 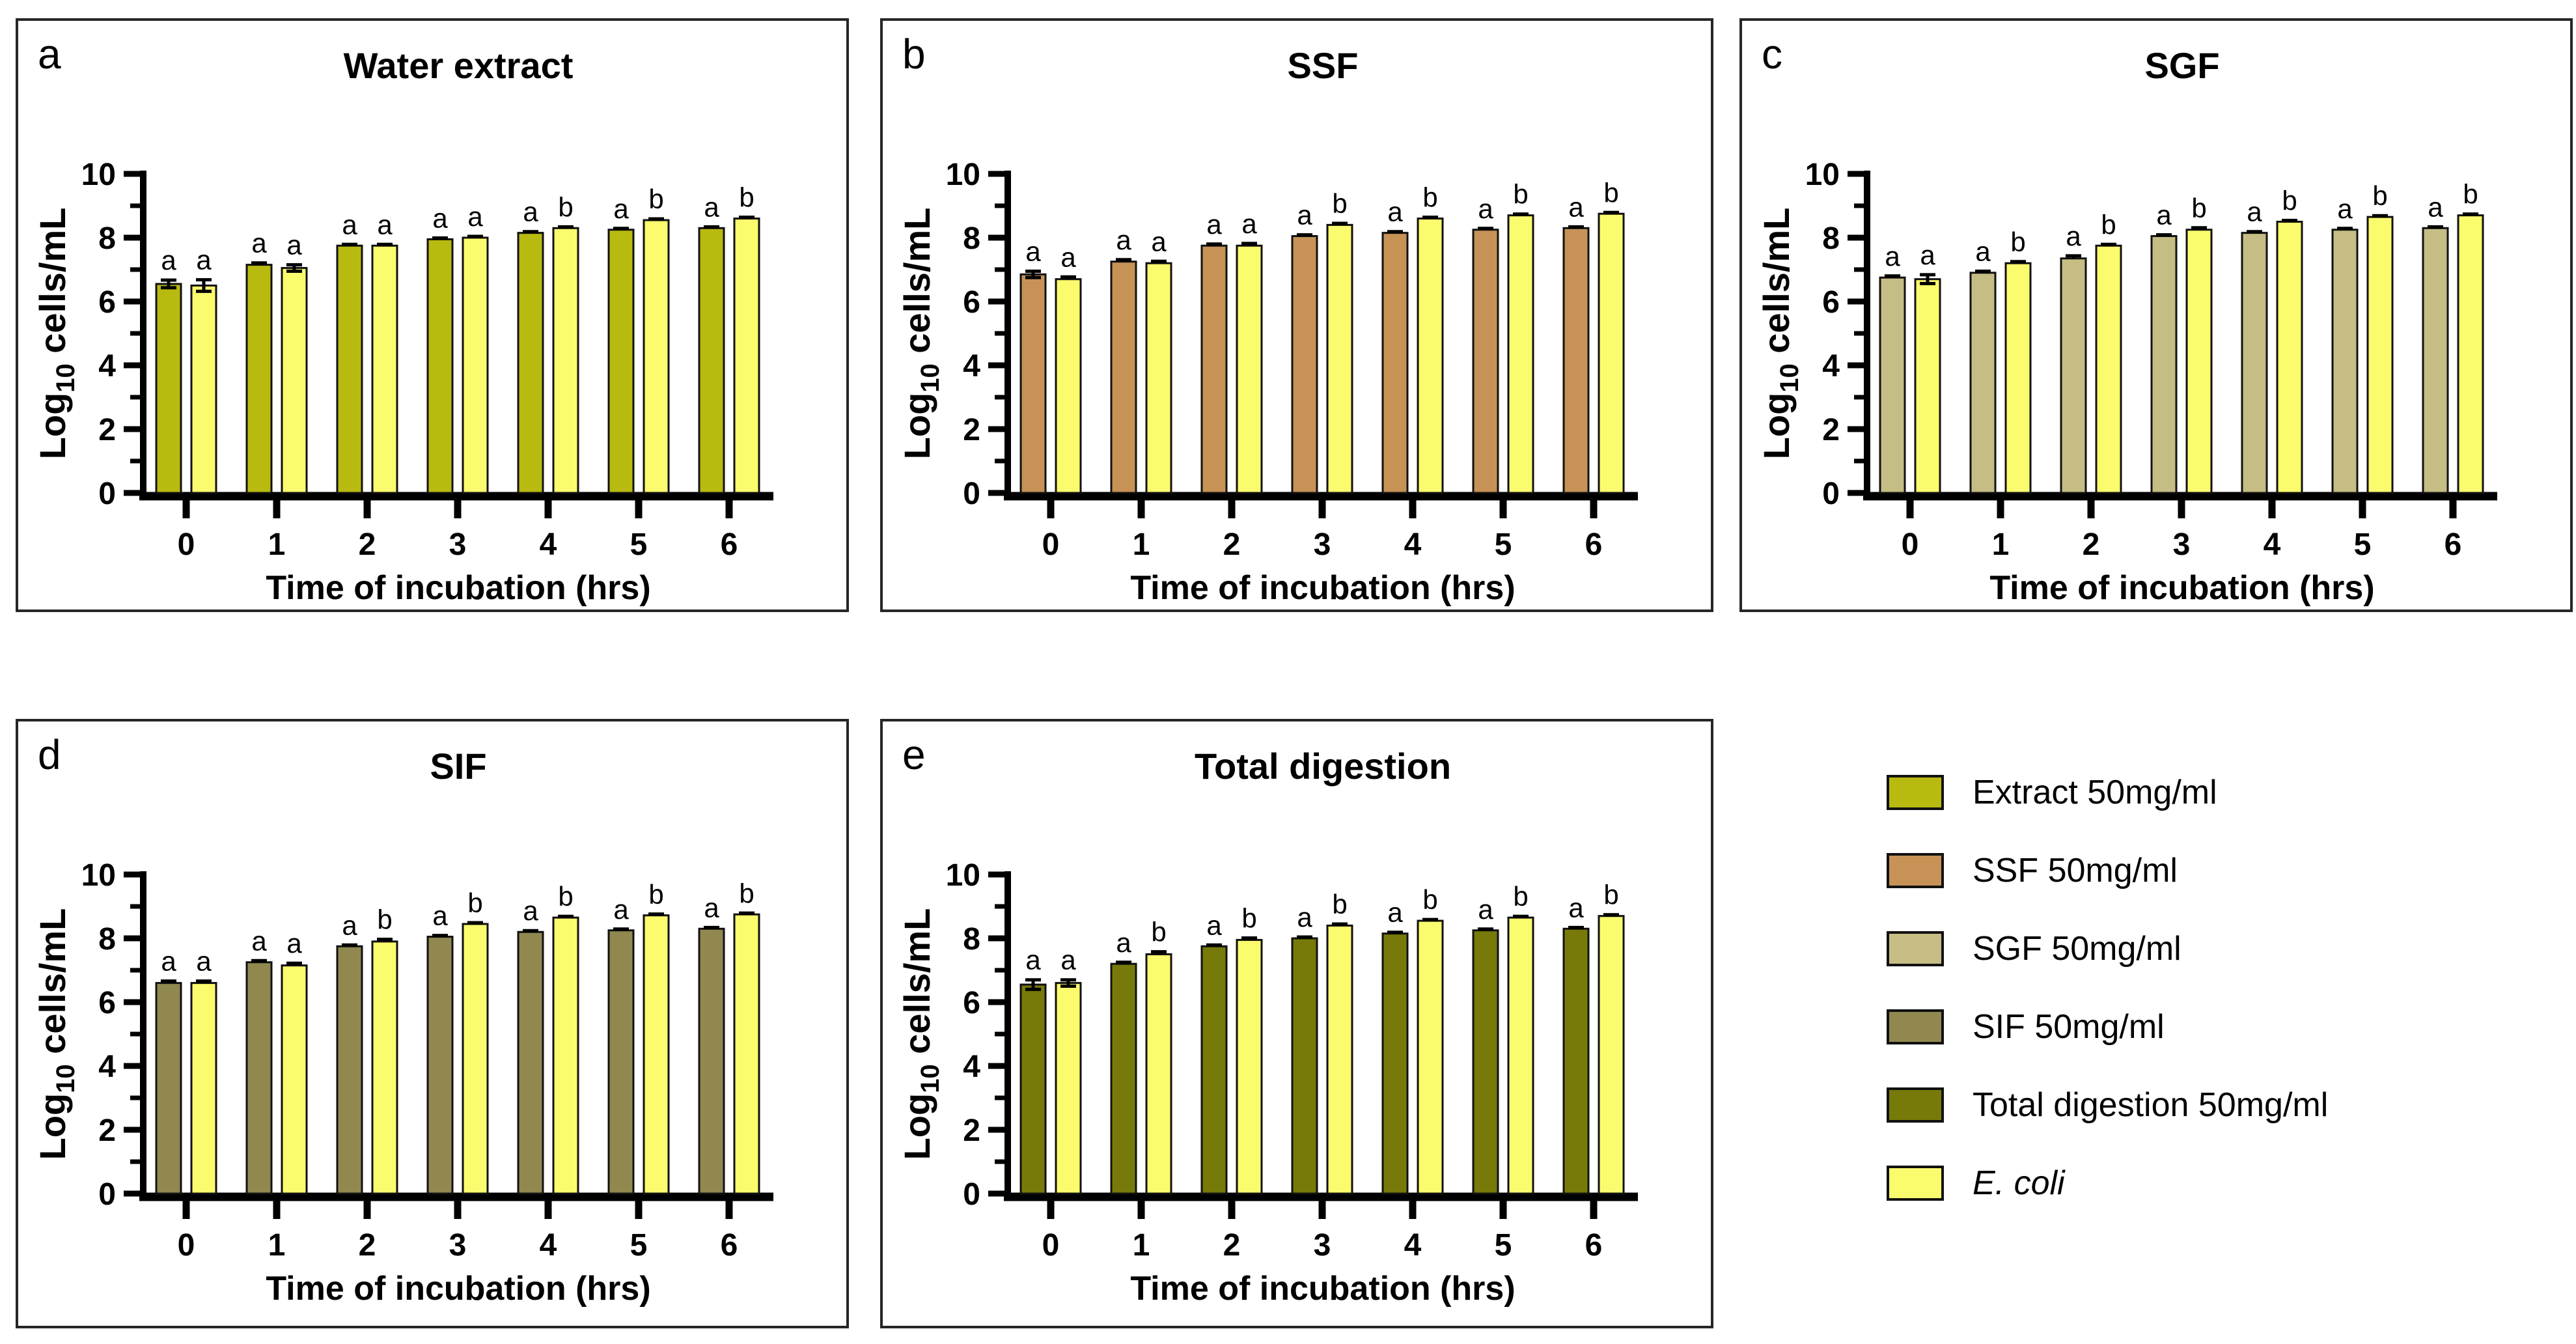 I want to click on x-tick-label: 6, so click(x=729, y=545).